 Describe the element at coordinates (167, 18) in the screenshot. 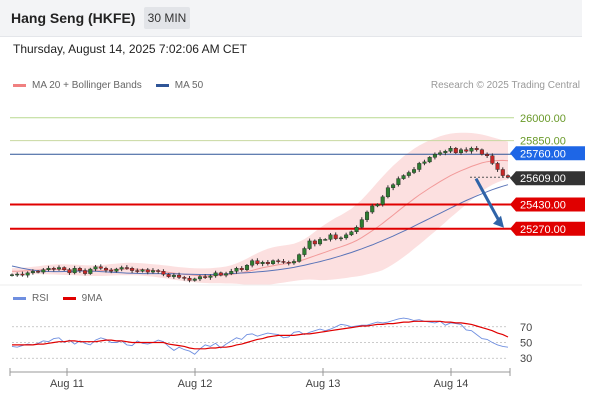

I see `timeframe-button: 30 MIN` at that location.